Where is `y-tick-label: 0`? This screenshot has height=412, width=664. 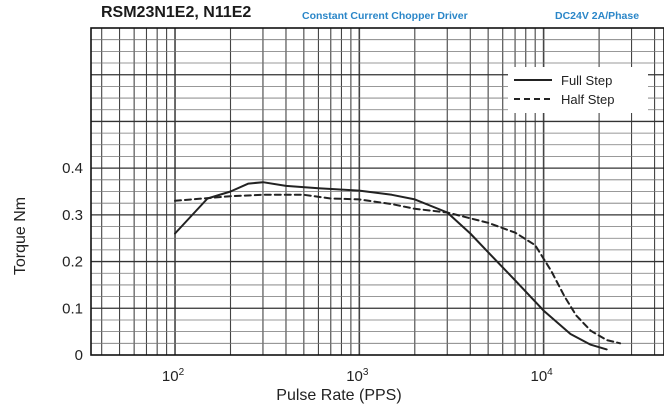
y-tick-label: 0 is located at coordinates (79, 355).